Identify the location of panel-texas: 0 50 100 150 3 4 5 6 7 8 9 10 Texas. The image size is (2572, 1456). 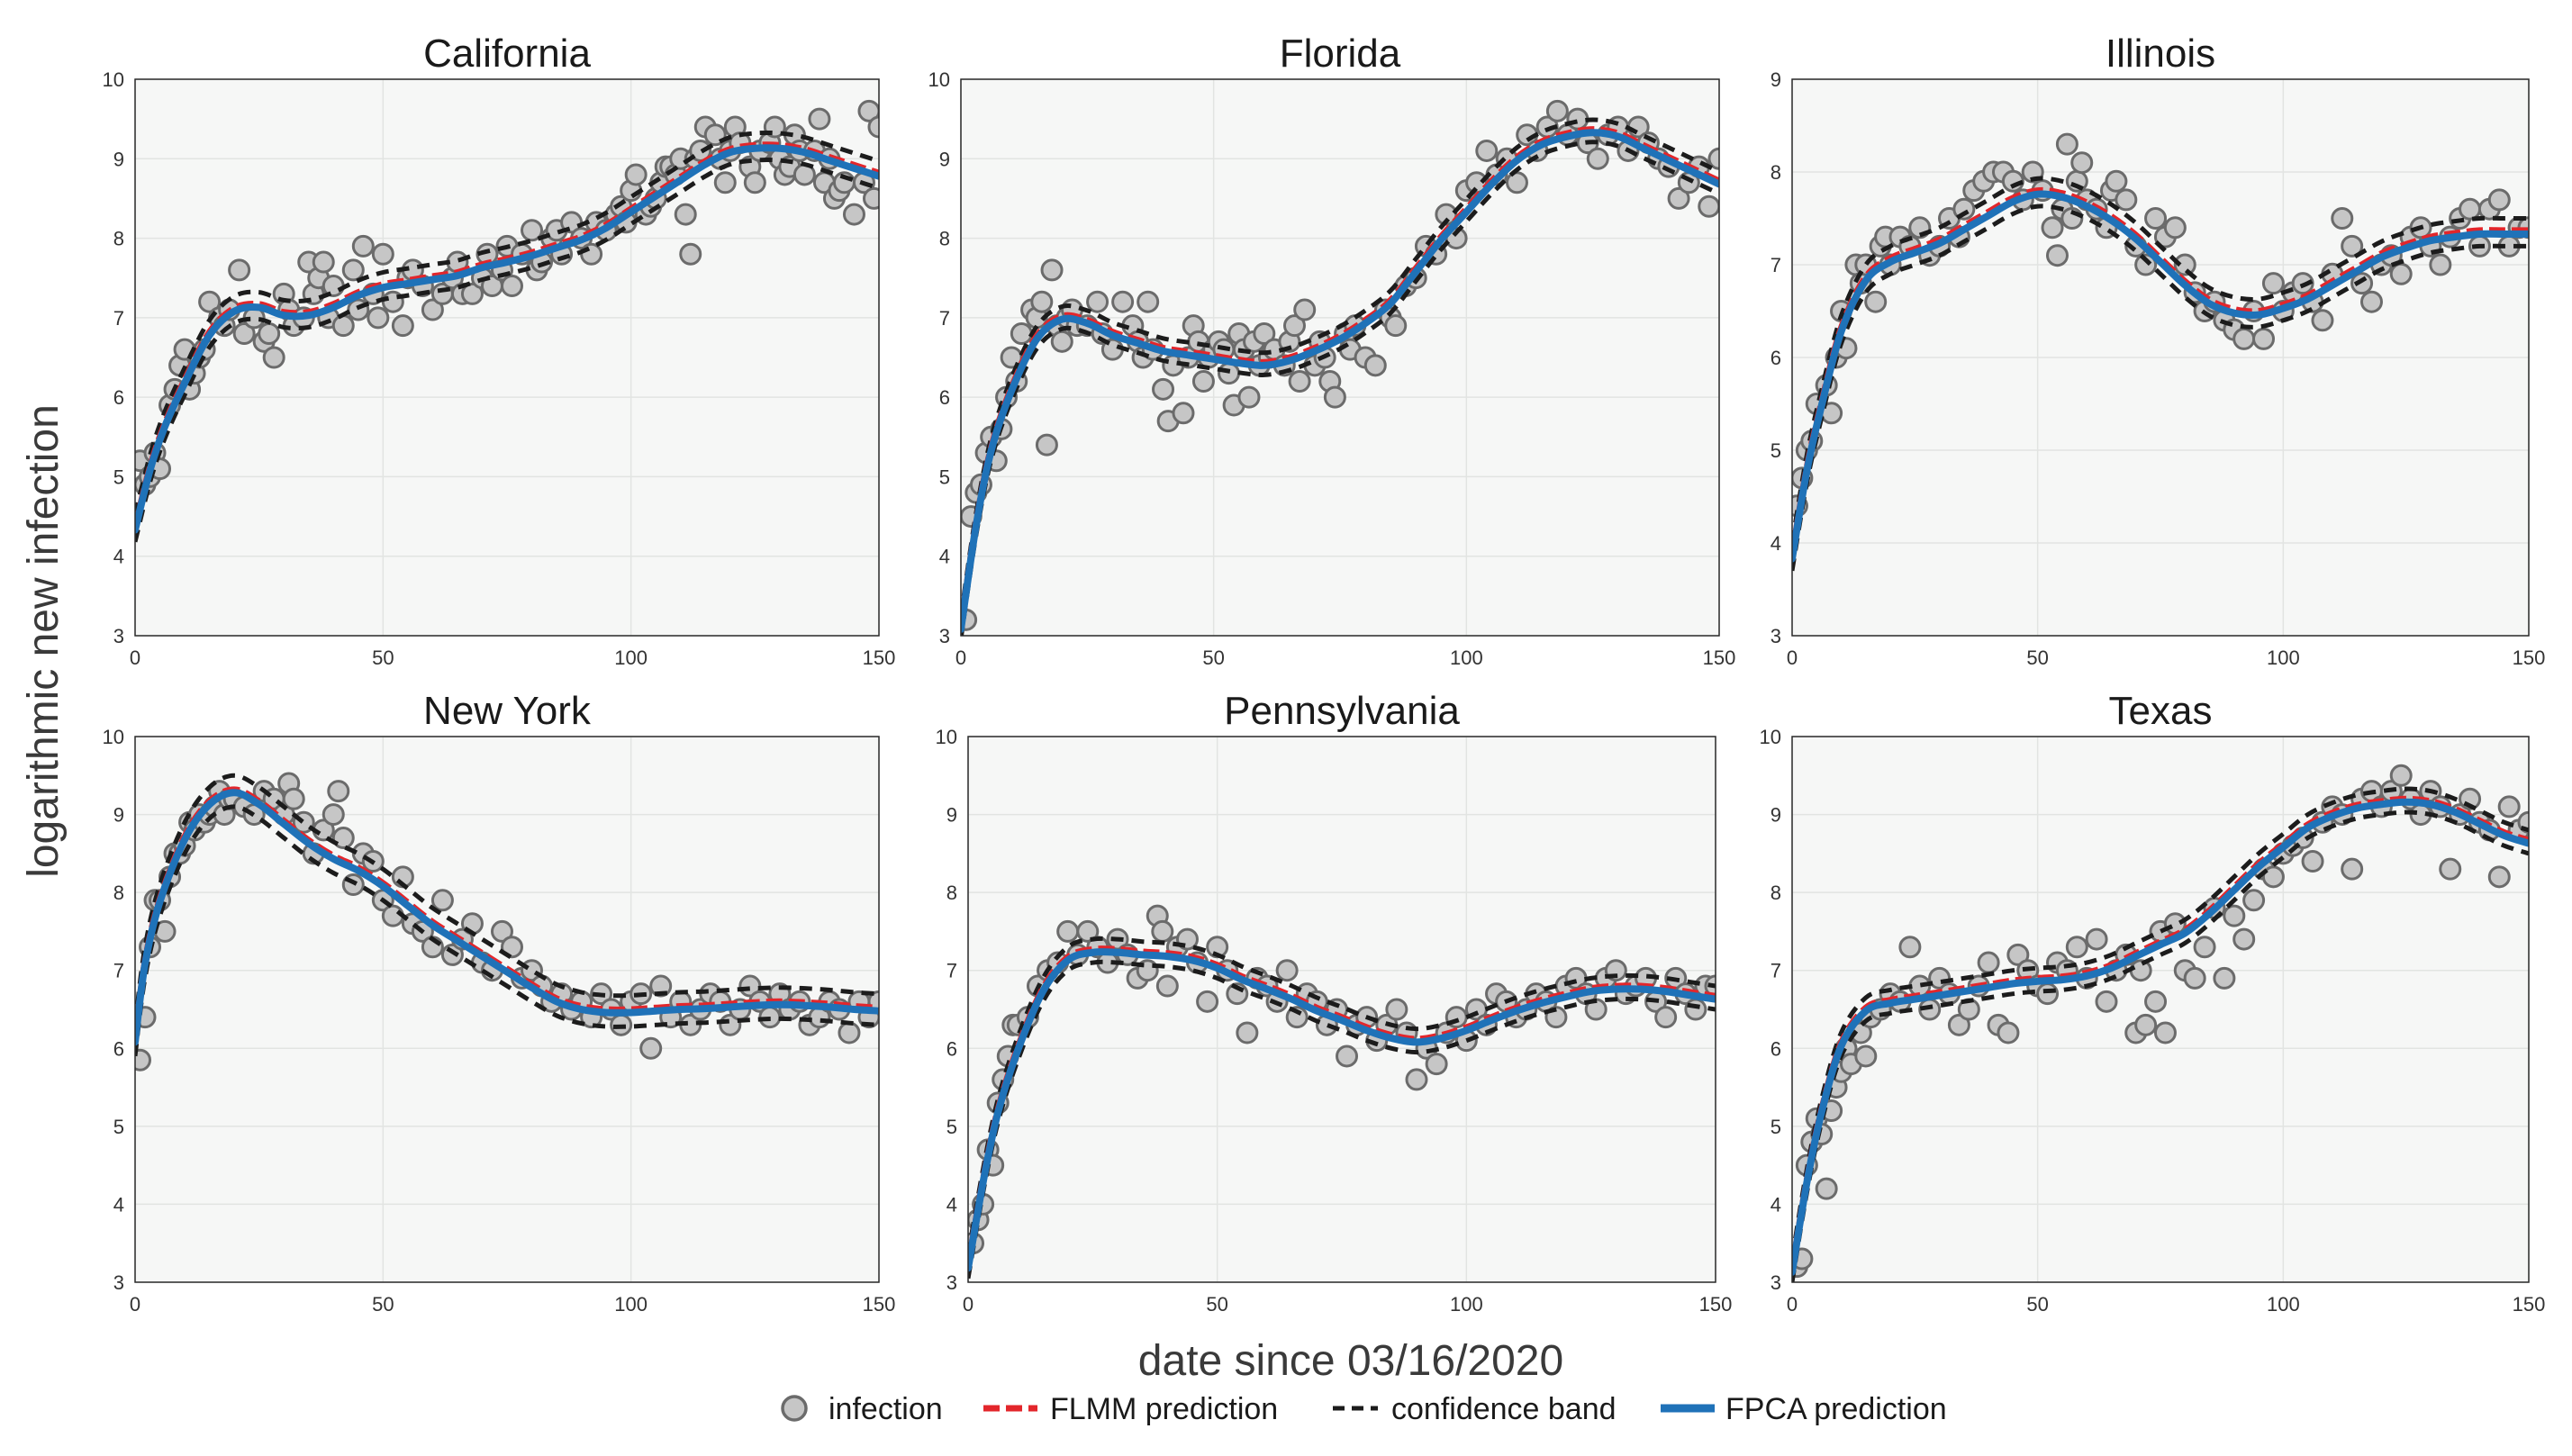
(2153, 1003).